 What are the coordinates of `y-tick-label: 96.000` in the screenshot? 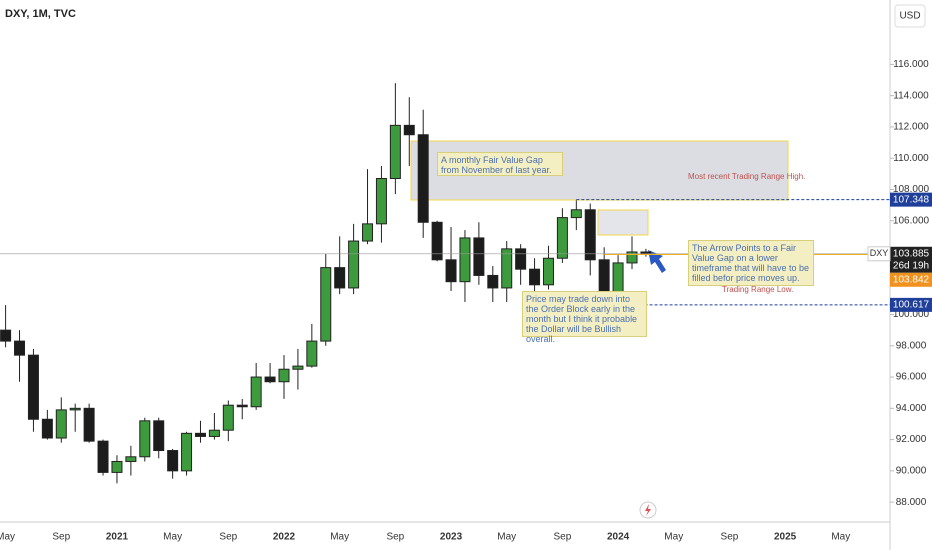 It's located at (911, 377).